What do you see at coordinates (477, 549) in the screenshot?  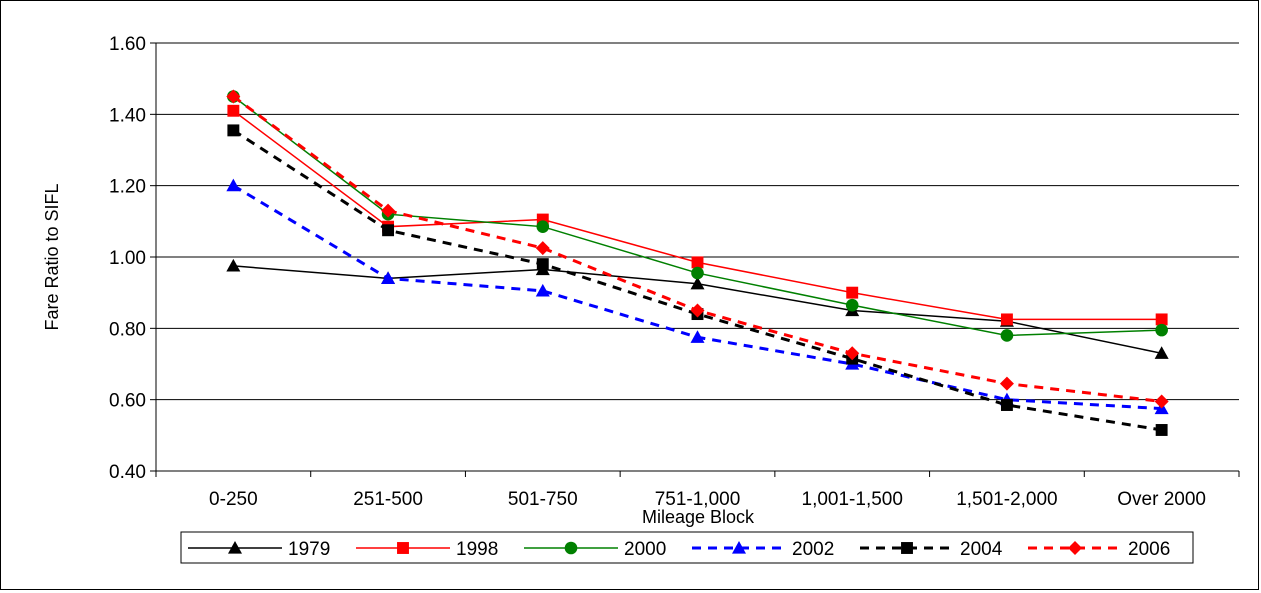 I see `legend-label-1998: 1998` at bounding box center [477, 549].